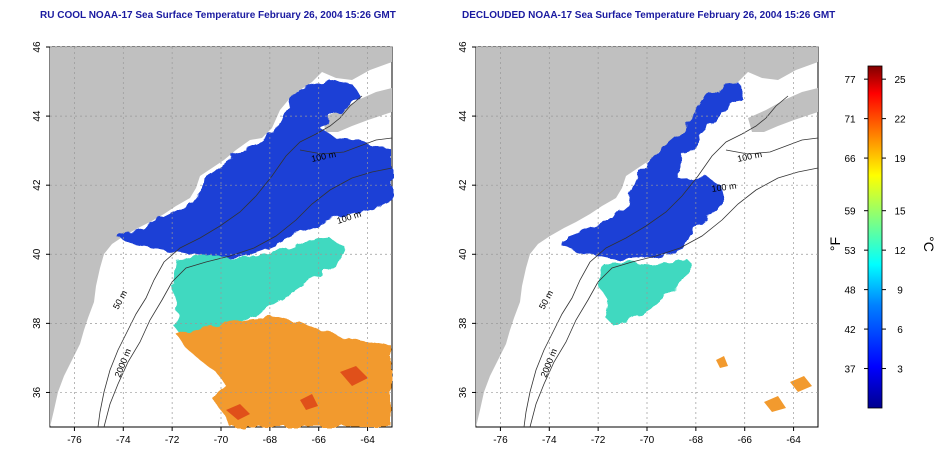 The image size is (950, 475). What do you see at coordinates (929, 244) in the screenshot?
I see `colorbar-celsius-label: °C` at bounding box center [929, 244].